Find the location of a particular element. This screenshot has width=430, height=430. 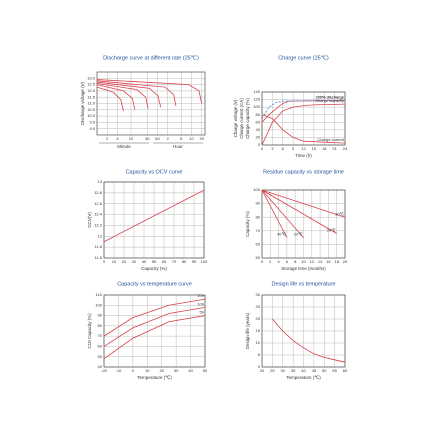

y-tick-label: 11.6 is located at coordinates (99, 257).